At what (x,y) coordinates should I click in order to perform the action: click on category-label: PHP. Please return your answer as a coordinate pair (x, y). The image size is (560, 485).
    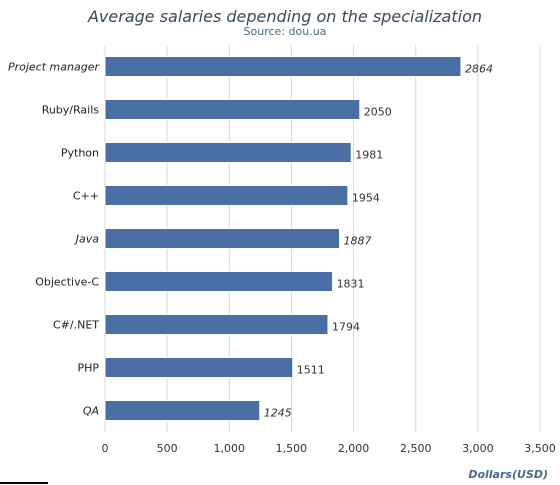
    Looking at the image, I should click on (88, 368).